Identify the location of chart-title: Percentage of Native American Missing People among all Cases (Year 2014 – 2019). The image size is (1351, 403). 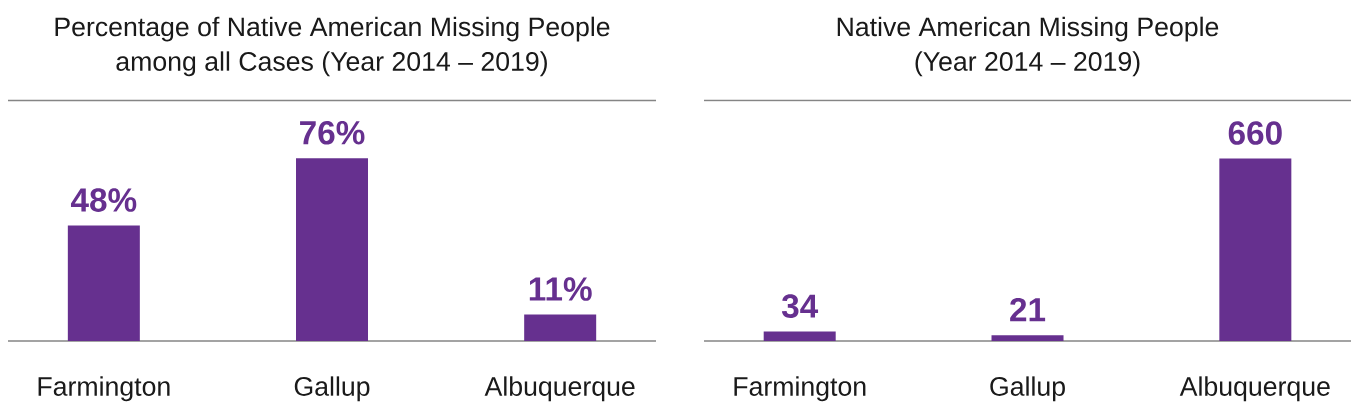
(332, 46).